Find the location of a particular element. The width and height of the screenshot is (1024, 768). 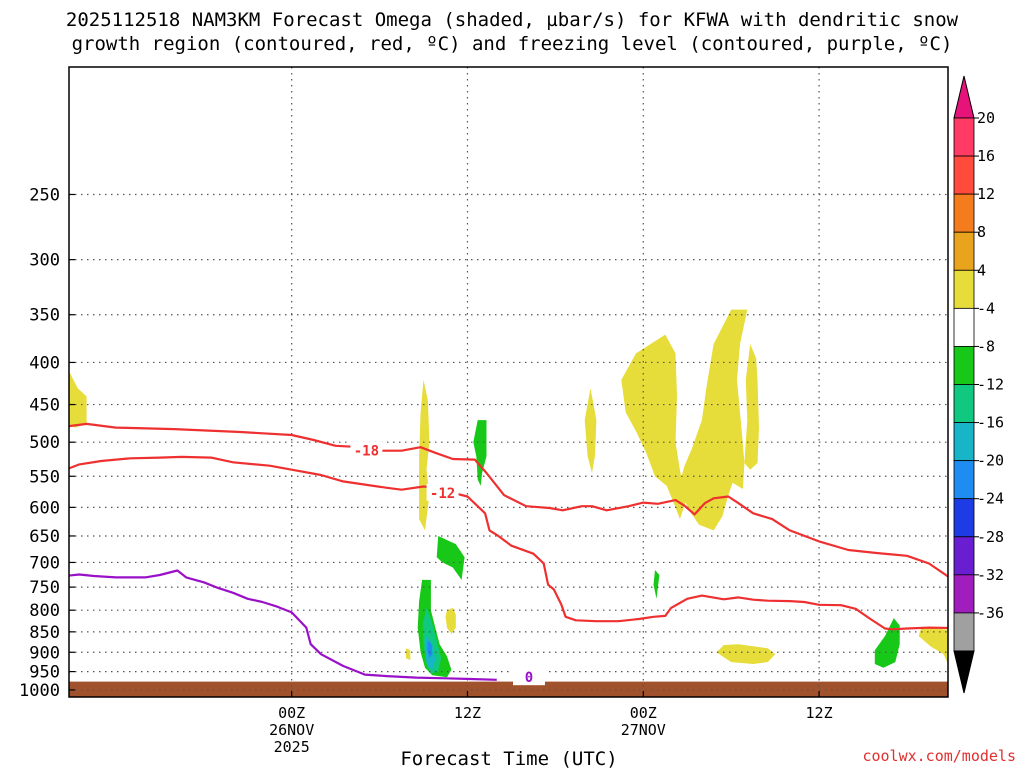

colorbar-label--4: -4 is located at coordinates (986, 308).